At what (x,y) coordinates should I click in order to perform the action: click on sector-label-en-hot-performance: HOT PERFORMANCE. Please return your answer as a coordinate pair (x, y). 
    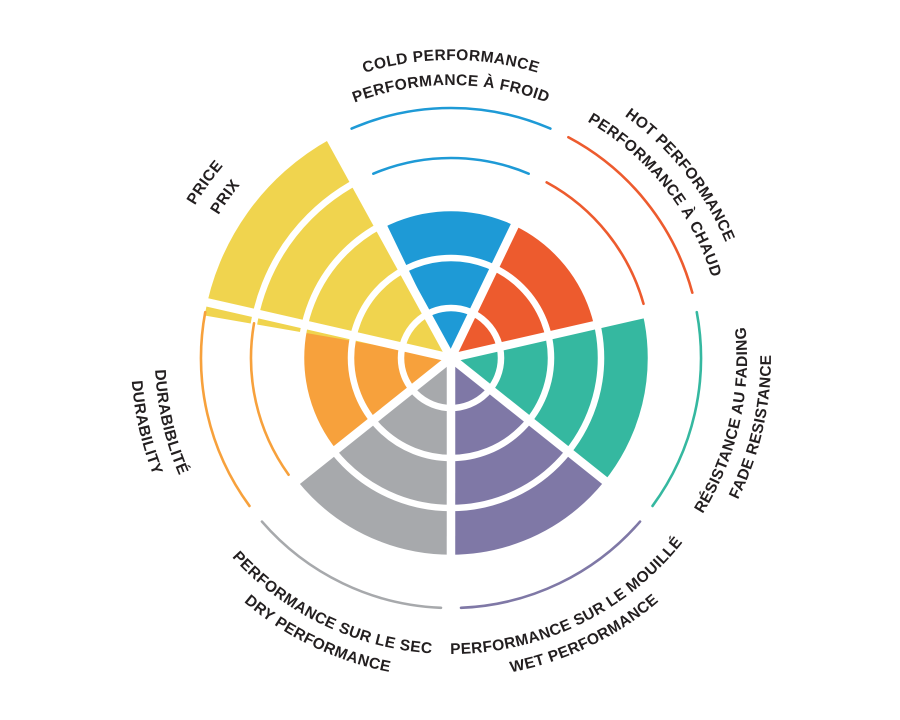
    Looking at the image, I should click on (680, 174).